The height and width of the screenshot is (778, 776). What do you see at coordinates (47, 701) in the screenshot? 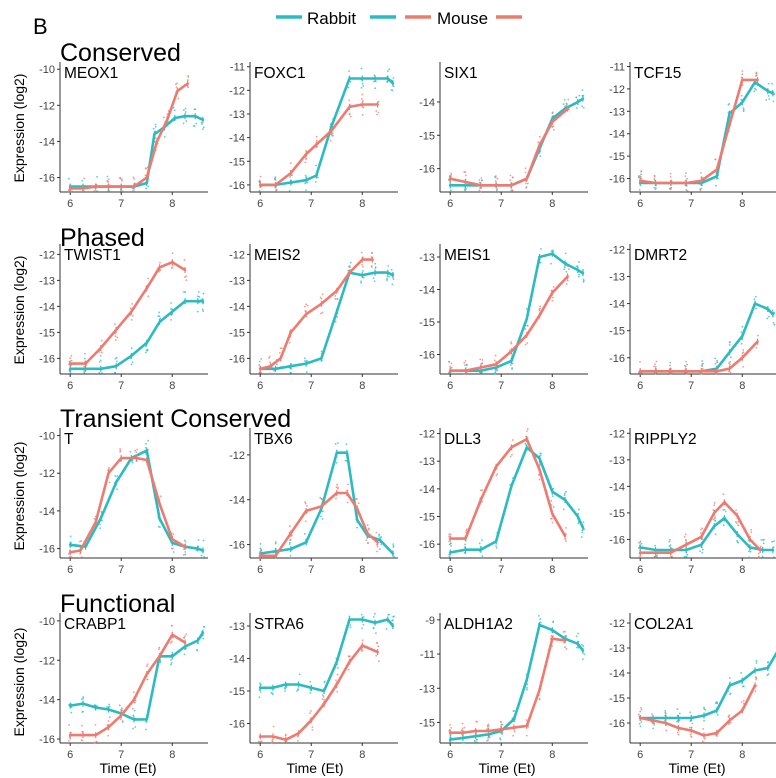
I see `y-tick-label: -14` at bounding box center [47, 701].